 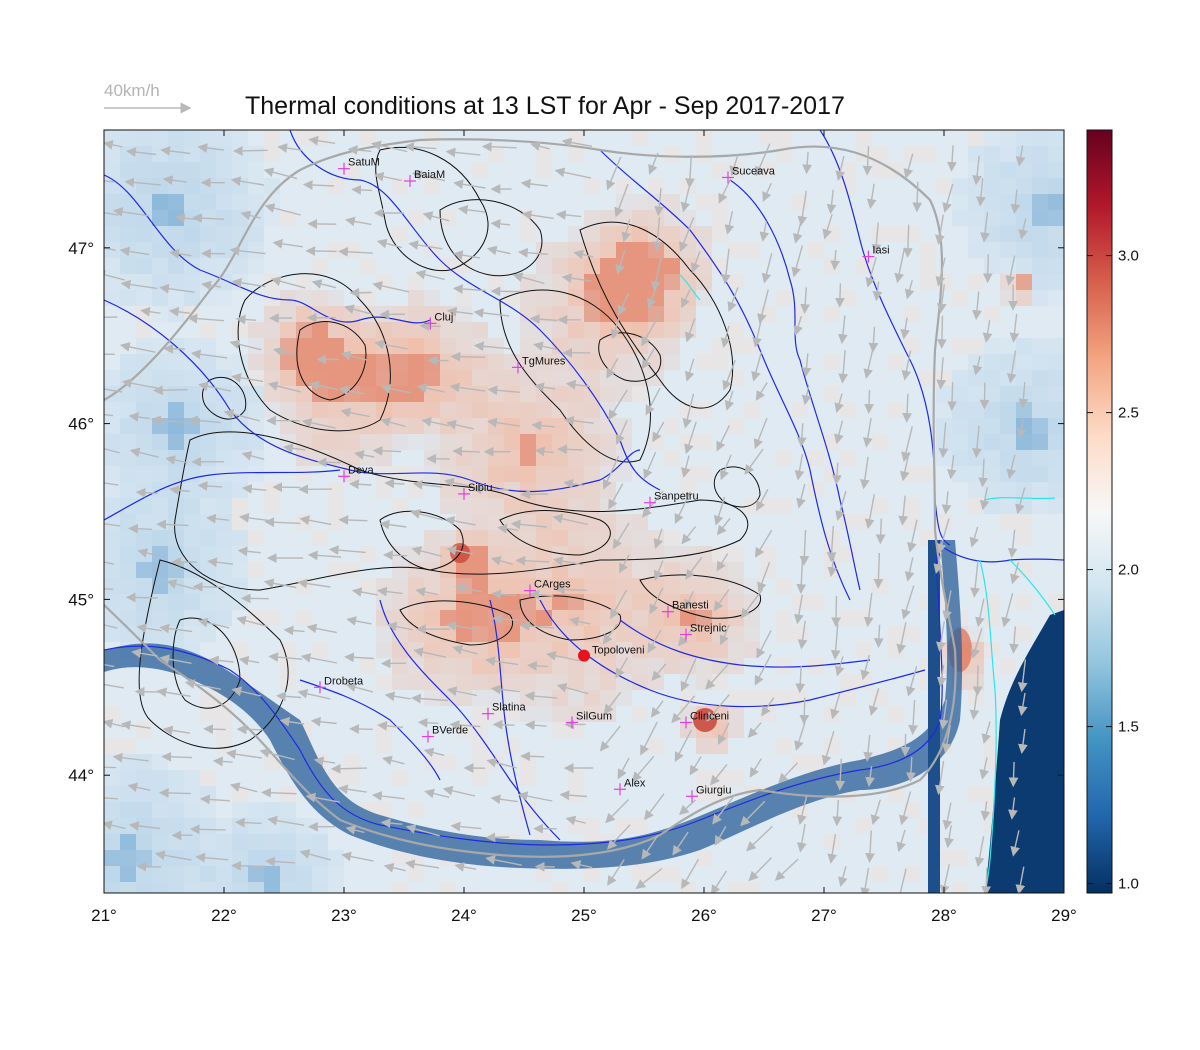 What do you see at coordinates (708, 793) in the screenshot?
I see `city-marker: Giurgiu` at bounding box center [708, 793].